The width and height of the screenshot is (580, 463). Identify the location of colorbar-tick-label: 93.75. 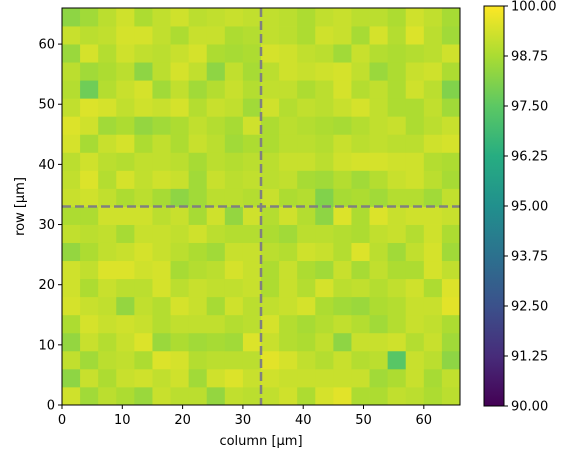
(529, 257).